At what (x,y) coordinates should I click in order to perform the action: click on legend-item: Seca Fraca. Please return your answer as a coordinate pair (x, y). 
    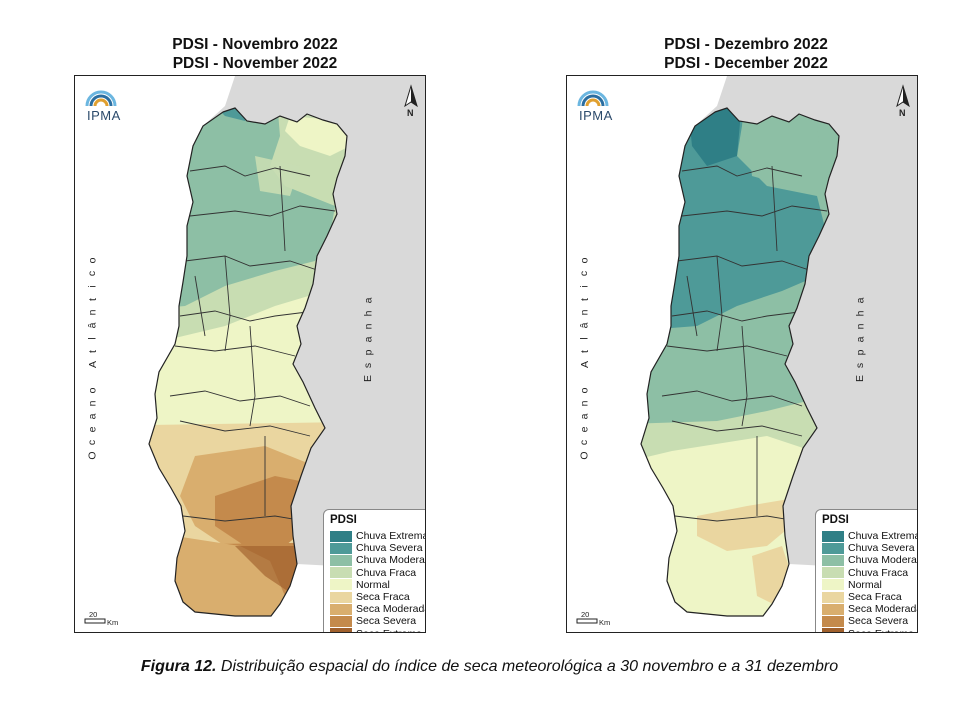
    Looking at the image, I should click on (869, 597).